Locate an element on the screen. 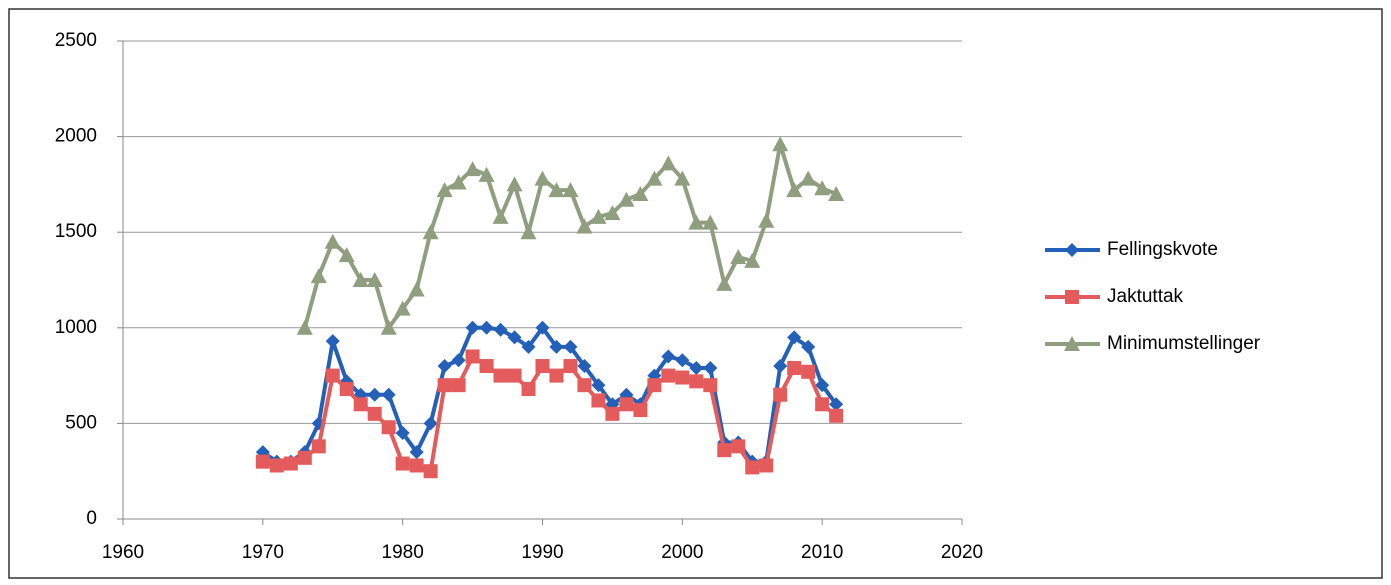  y-tick-label: 1000 is located at coordinates (76, 327).